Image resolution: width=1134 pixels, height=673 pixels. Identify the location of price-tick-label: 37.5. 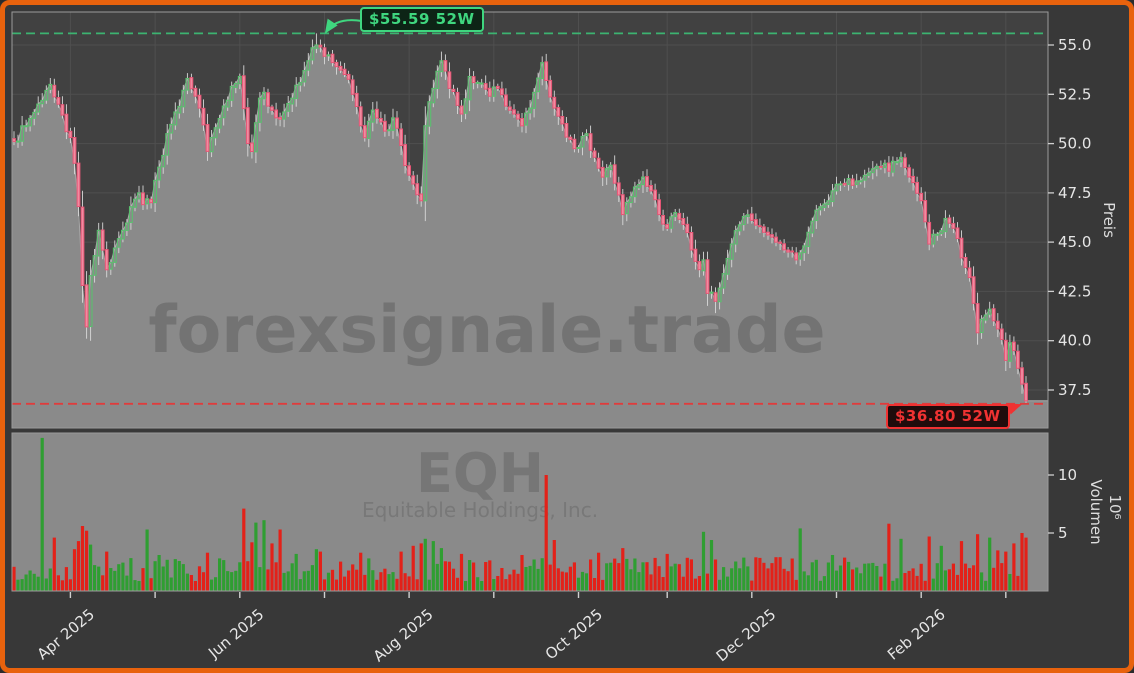
(1074, 390).